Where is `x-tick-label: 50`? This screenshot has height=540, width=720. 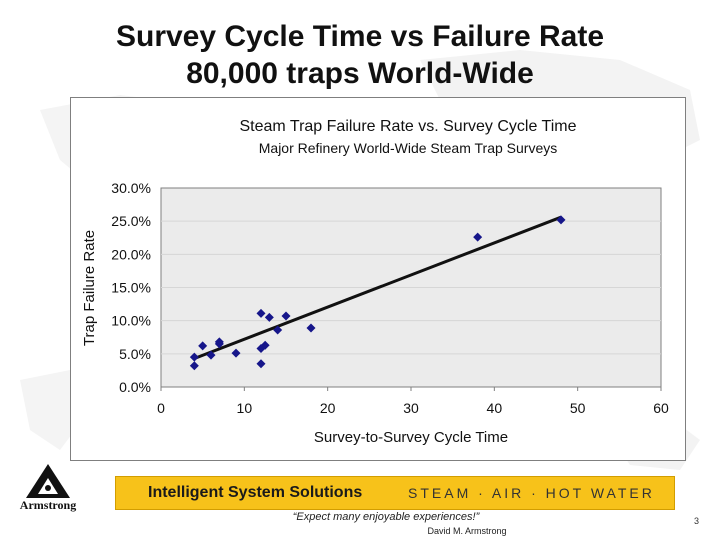 x-tick-label: 50 is located at coordinates (578, 408).